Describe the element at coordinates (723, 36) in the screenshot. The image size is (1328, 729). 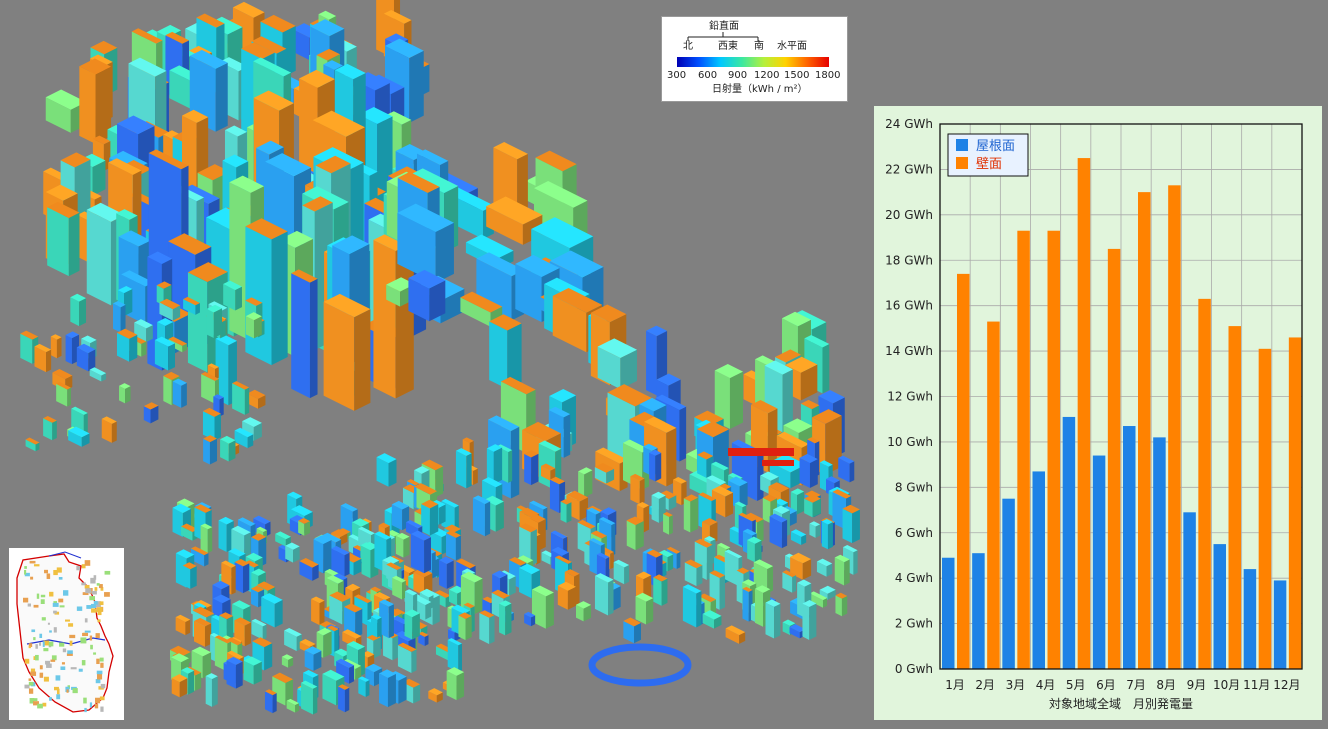
I see `legend-bracket` at that location.